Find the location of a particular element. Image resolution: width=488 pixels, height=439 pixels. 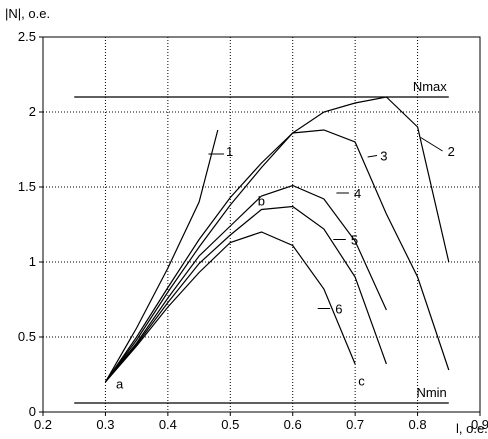

series-label-2: 2 is located at coordinates (451, 151).